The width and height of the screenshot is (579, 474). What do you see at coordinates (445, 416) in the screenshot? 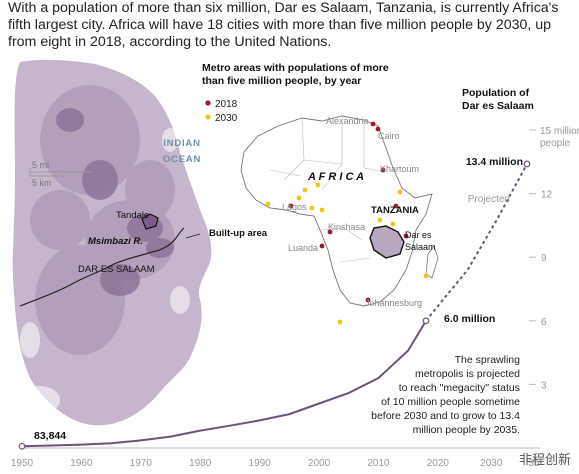
I see `svg-text:before 2030 and to grow to 13.: before 2030 and to grow to 13.4` at bounding box center [445, 416].